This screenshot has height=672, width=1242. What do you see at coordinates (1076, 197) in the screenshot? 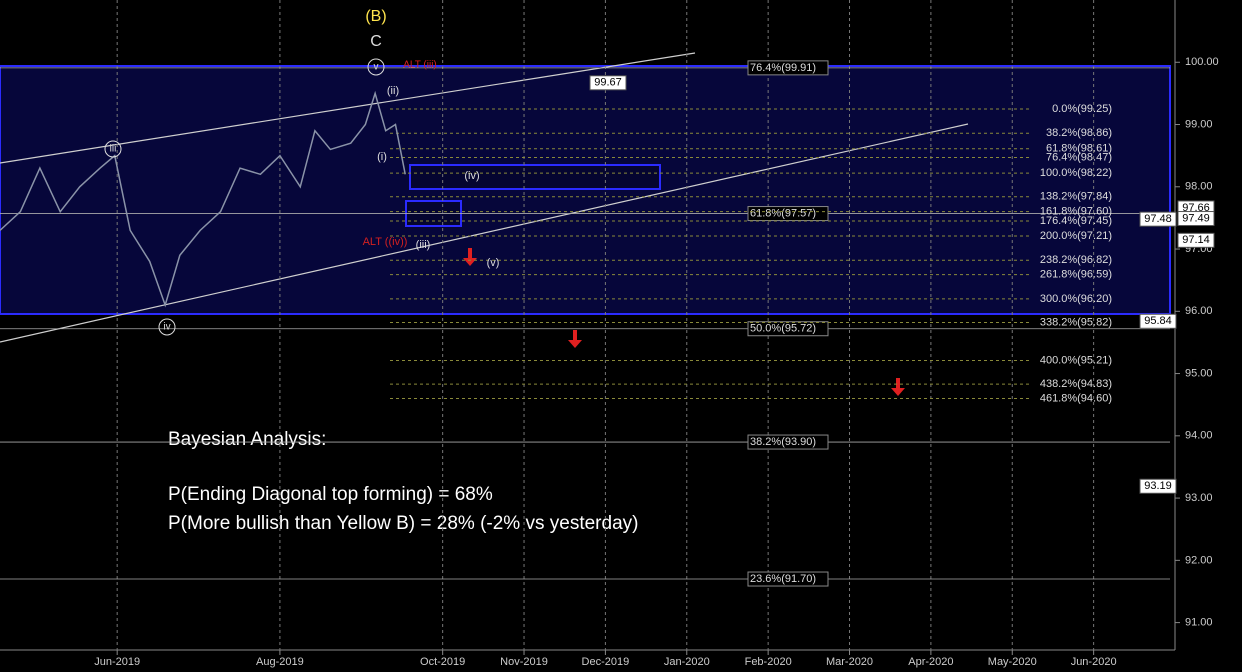
I see `fib-label: 138.2%(97.84)` at bounding box center [1076, 197].